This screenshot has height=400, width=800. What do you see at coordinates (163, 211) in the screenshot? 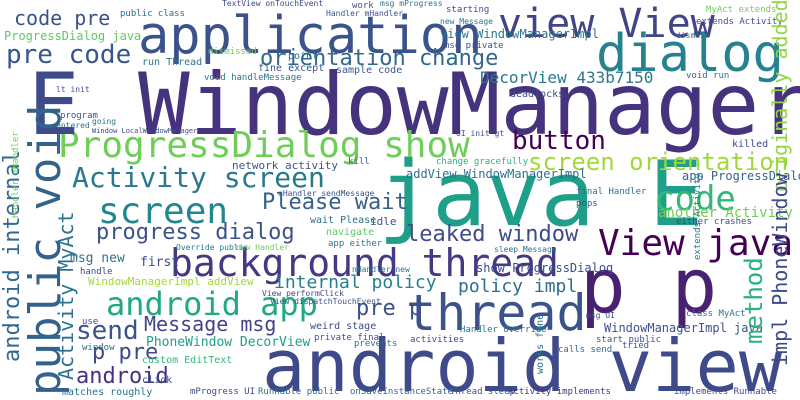
I see `word-screen: screen` at bounding box center [163, 211].